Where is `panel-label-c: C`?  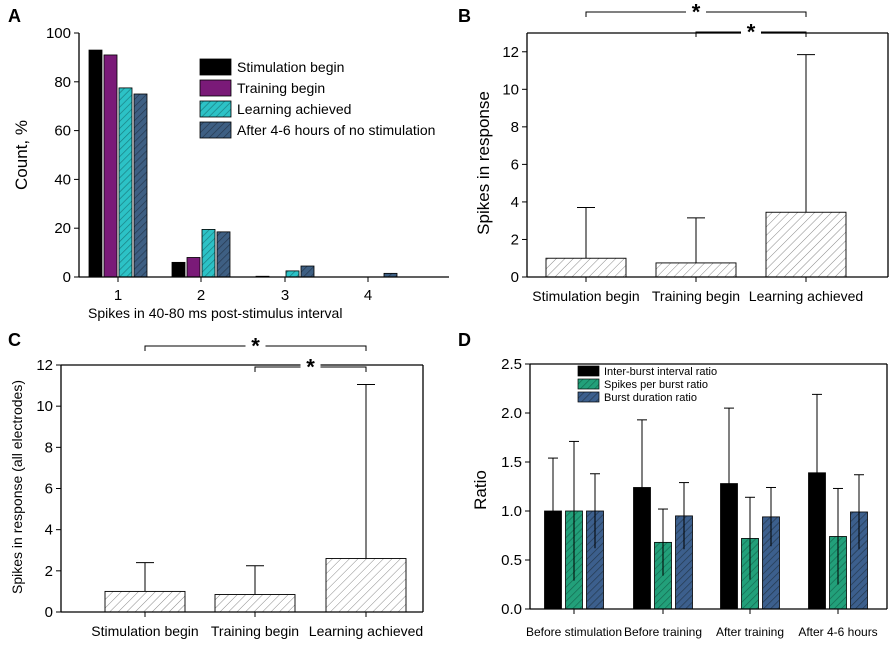 panel-label-c: C is located at coordinates (14, 340).